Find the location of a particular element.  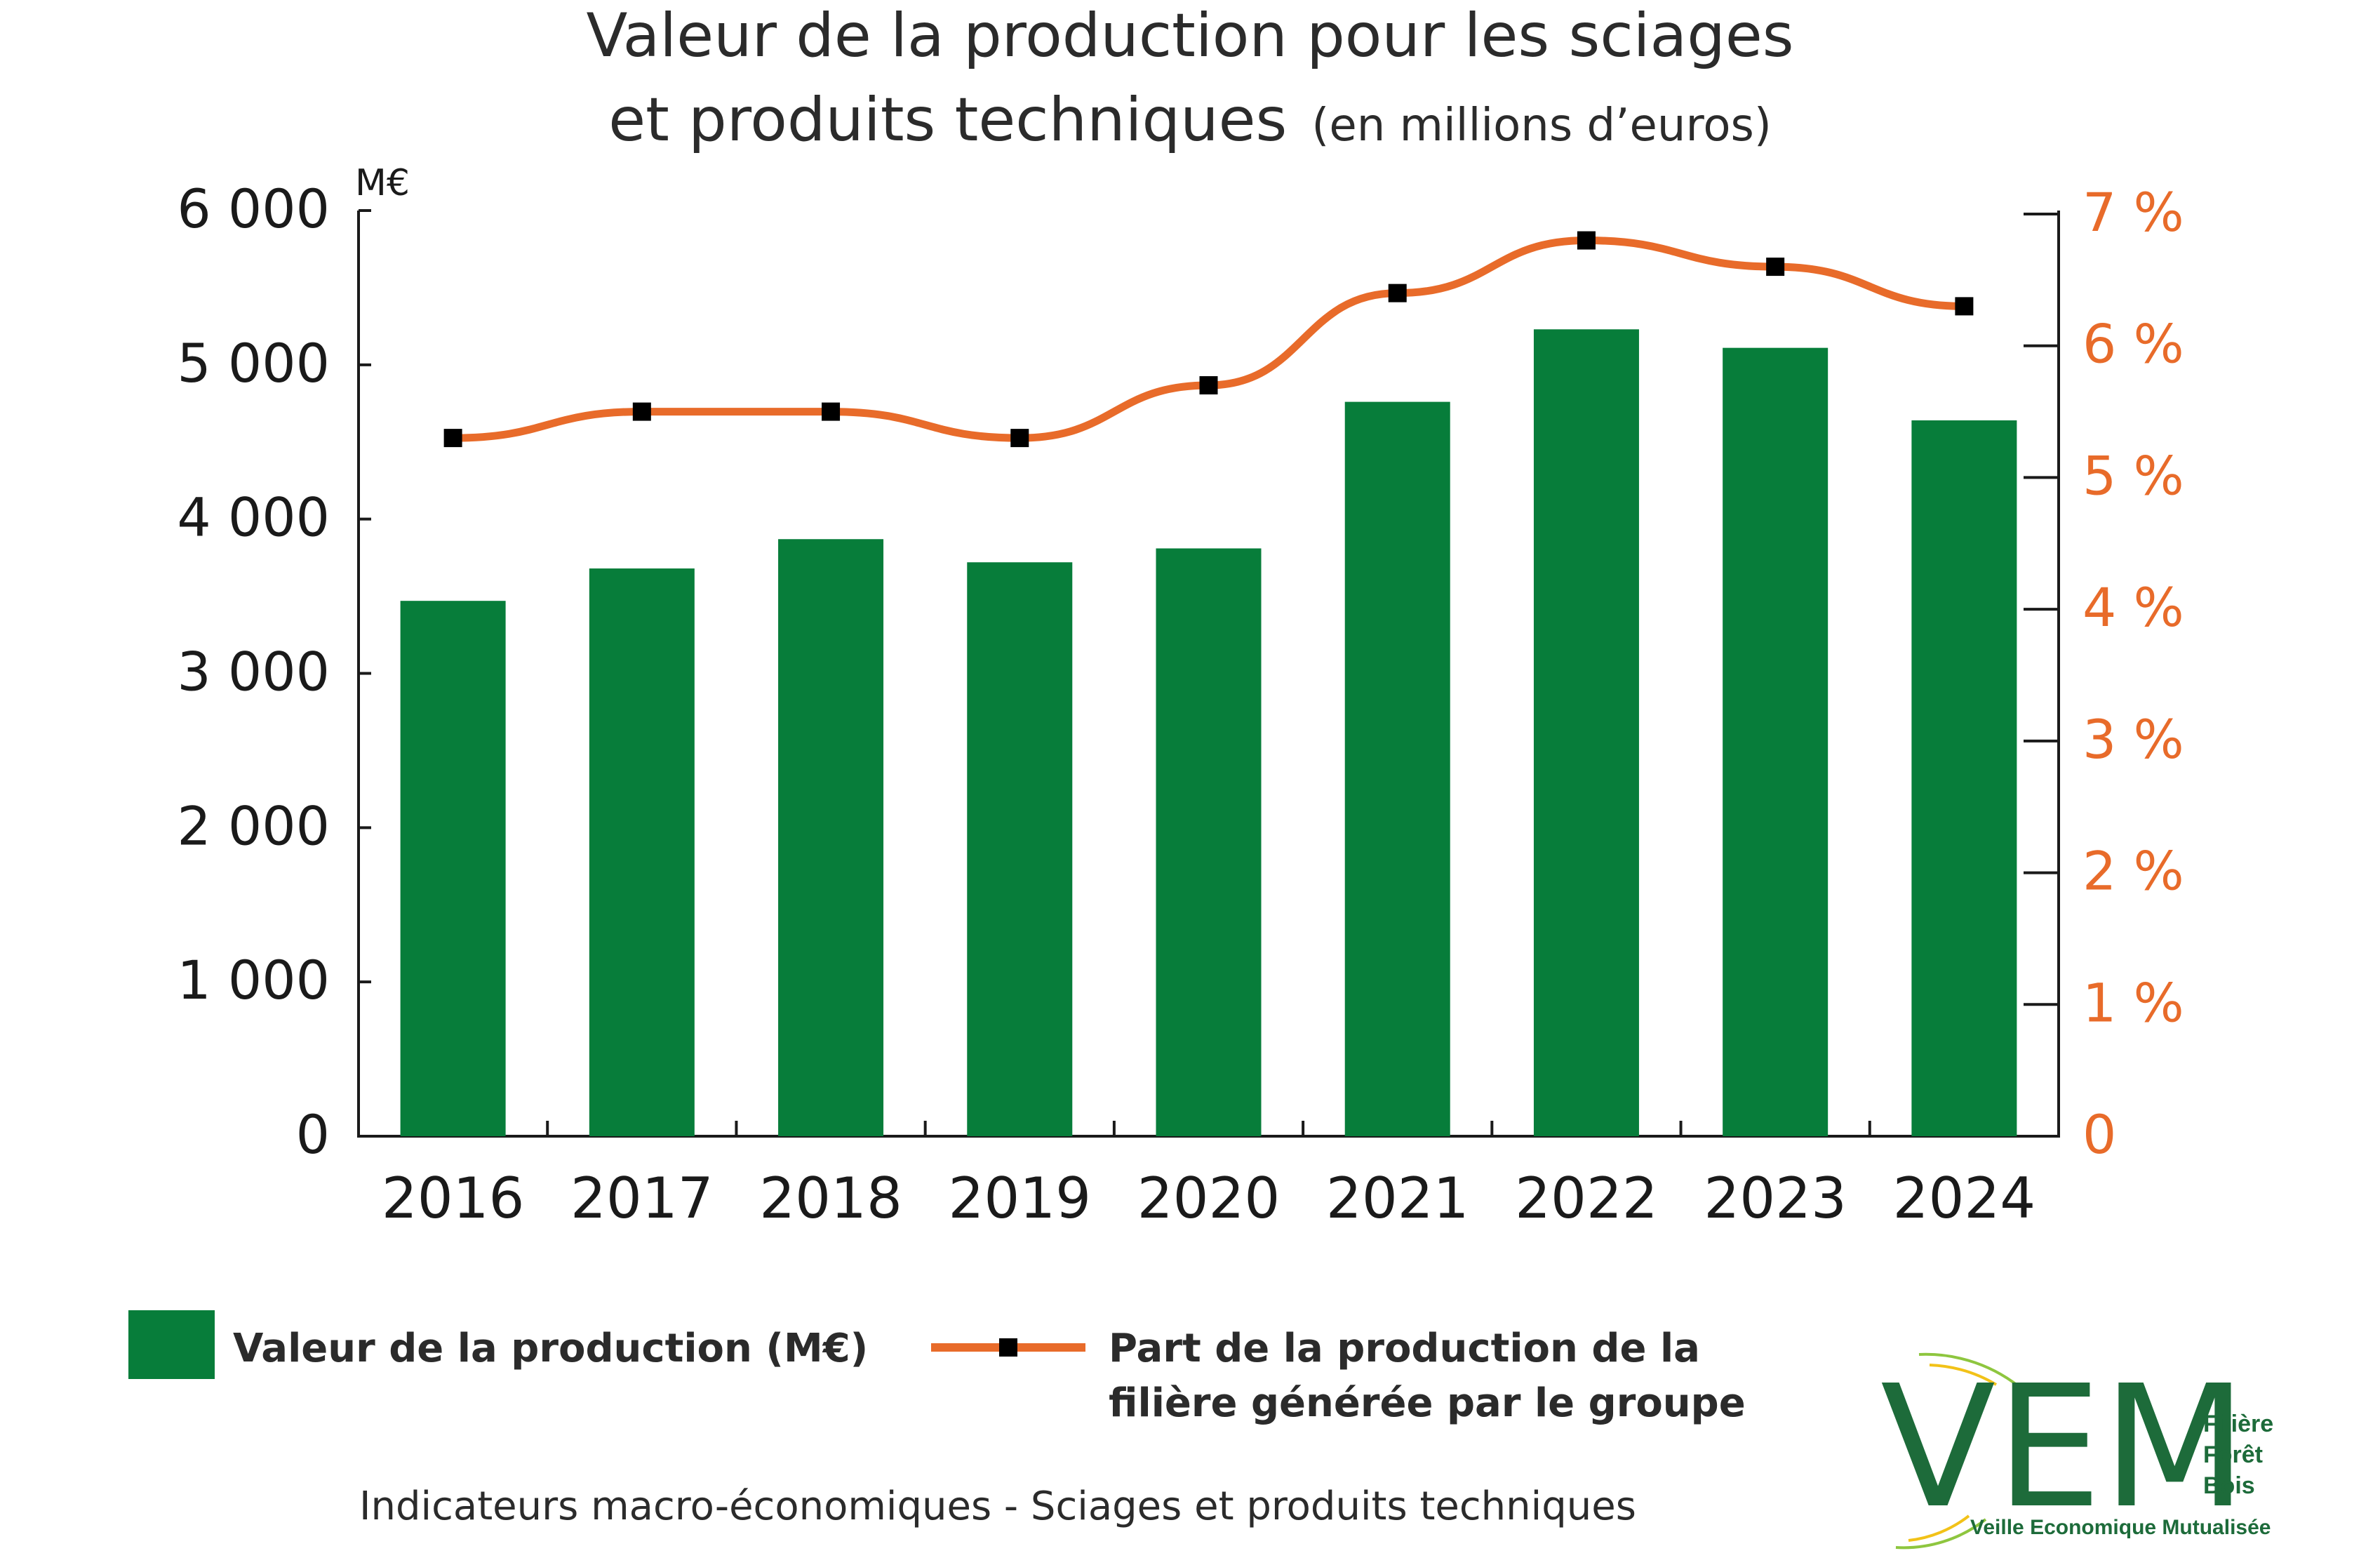

legend-line-label-1: Part de la production de la is located at coordinates (1405, 1348).